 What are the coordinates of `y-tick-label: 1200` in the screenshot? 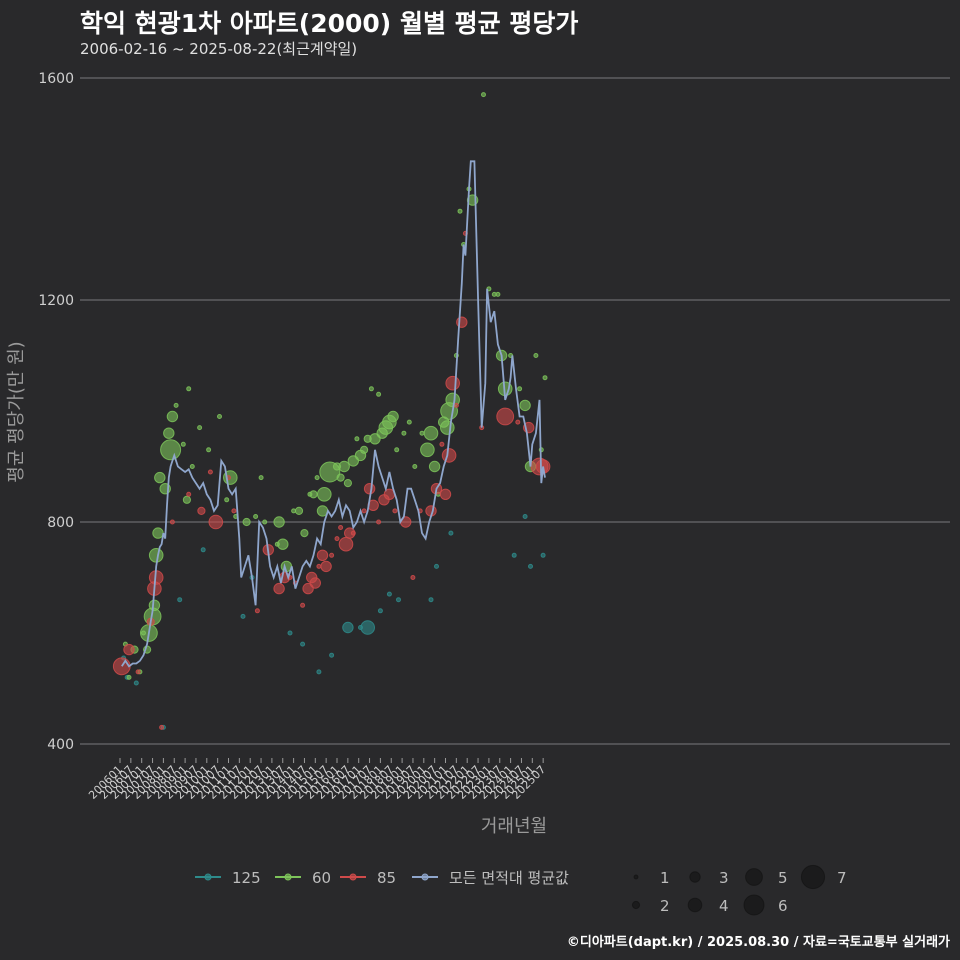 It's located at (56, 301).